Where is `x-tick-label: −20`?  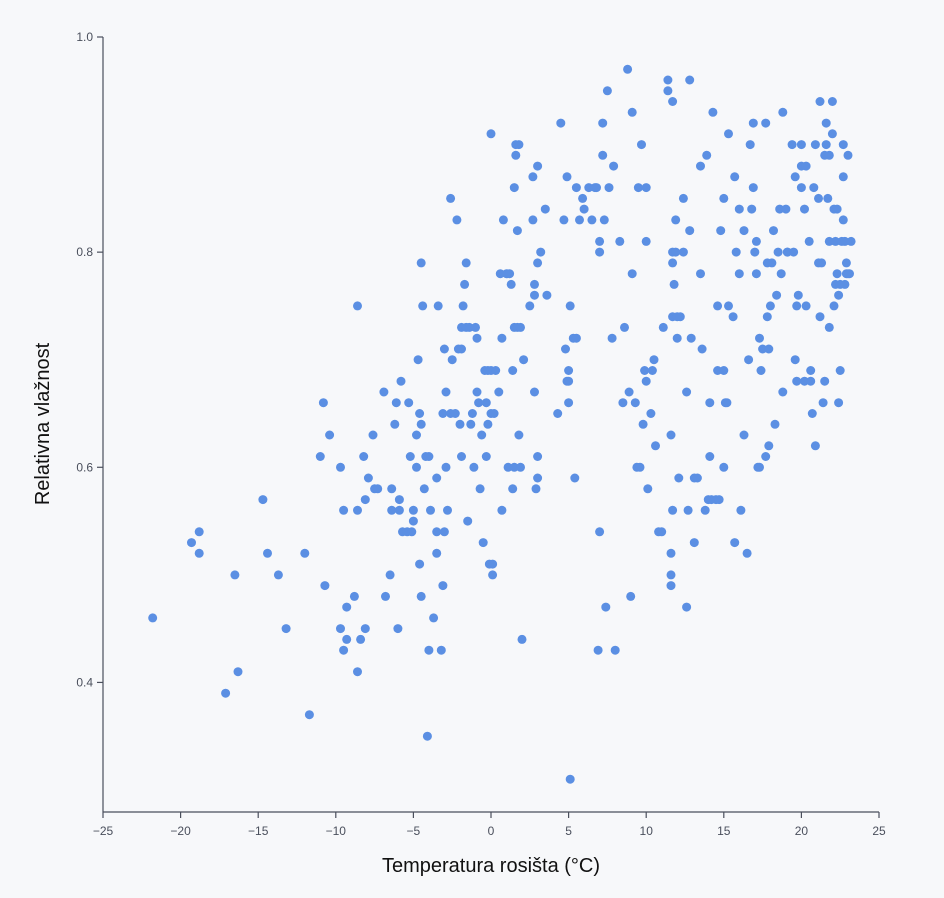 x-tick-label: −20 is located at coordinates (180, 831).